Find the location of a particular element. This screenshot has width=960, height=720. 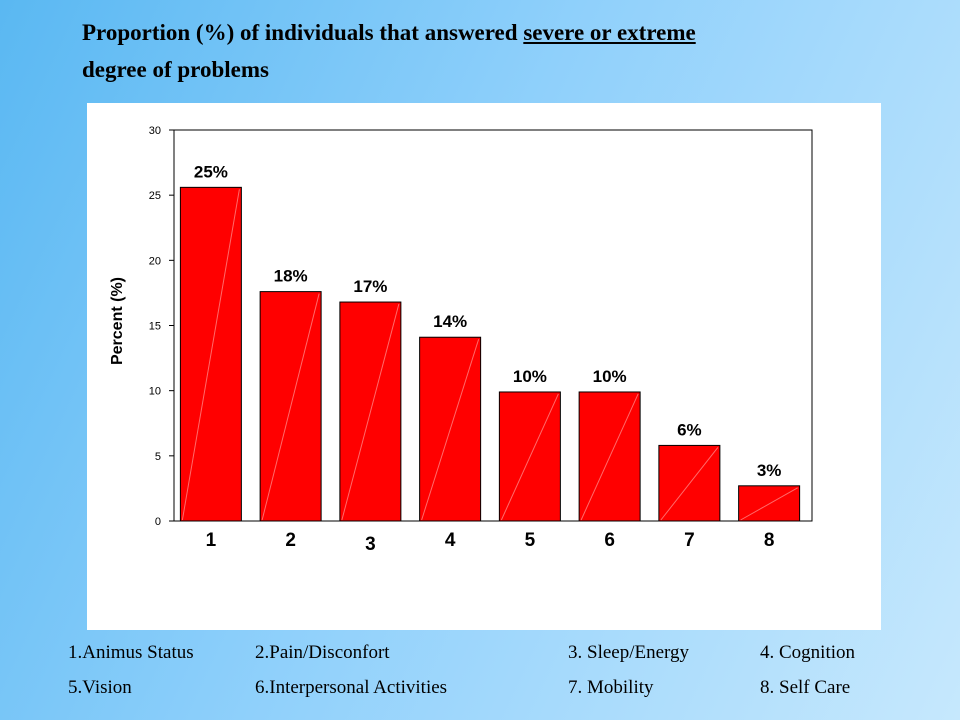

legend-item-2: 2.Pain/Disconfort is located at coordinates (322, 652).